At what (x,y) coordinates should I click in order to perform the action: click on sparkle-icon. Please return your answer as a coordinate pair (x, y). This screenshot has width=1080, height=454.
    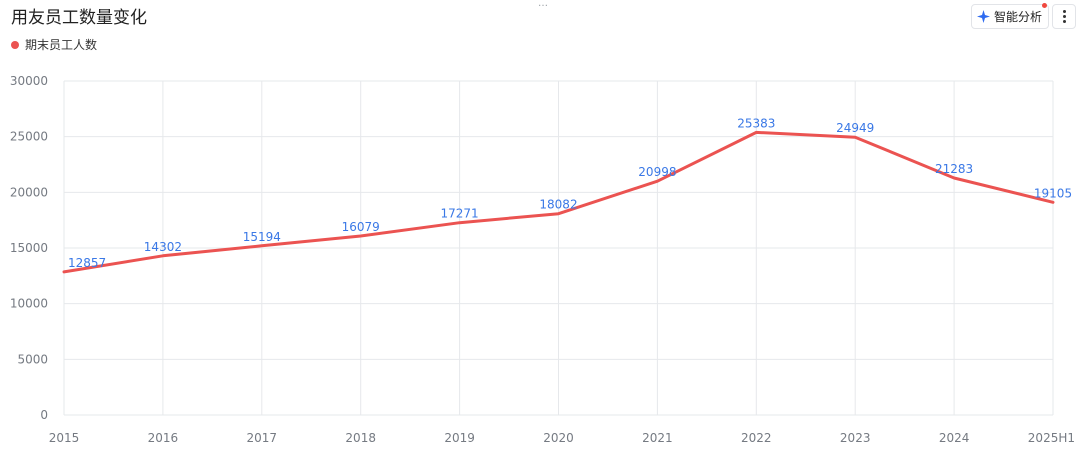
    Looking at the image, I should click on (983, 16).